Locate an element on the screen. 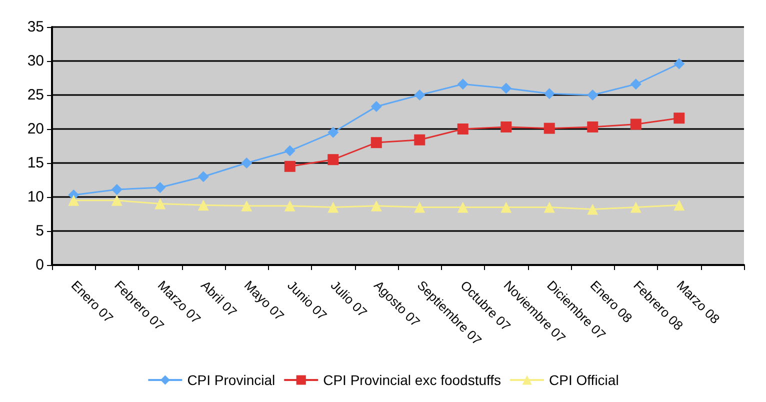 The height and width of the screenshot is (402, 766). y-tick-label: 35 is located at coordinates (35, 27).